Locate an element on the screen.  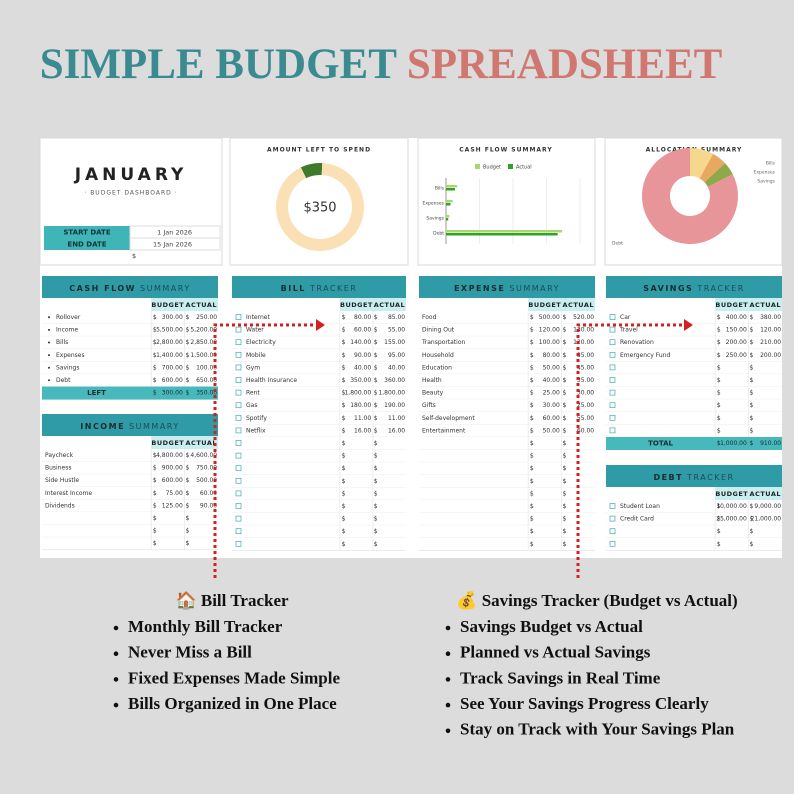
row-label: Credit Card is located at coordinates (637, 519).